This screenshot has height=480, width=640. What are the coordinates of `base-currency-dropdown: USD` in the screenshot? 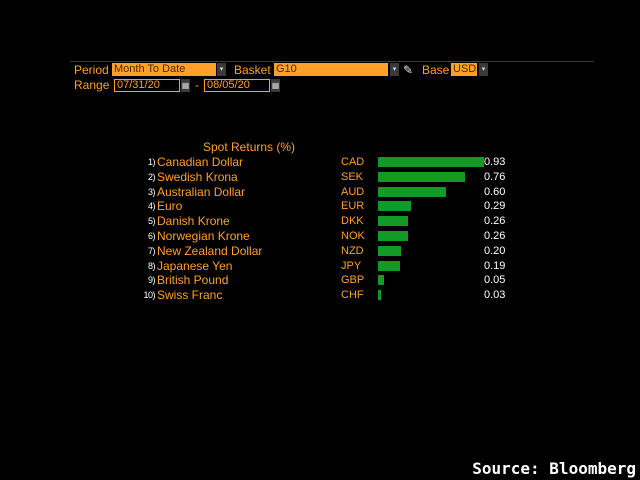 It's located at (464, 69).